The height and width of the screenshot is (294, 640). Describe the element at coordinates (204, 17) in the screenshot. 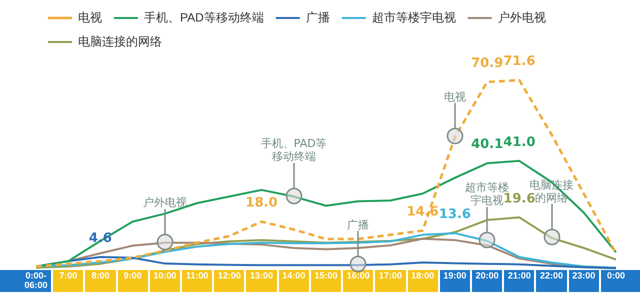

I see `legend-label: 手机、PAD等移动终端` at that location.